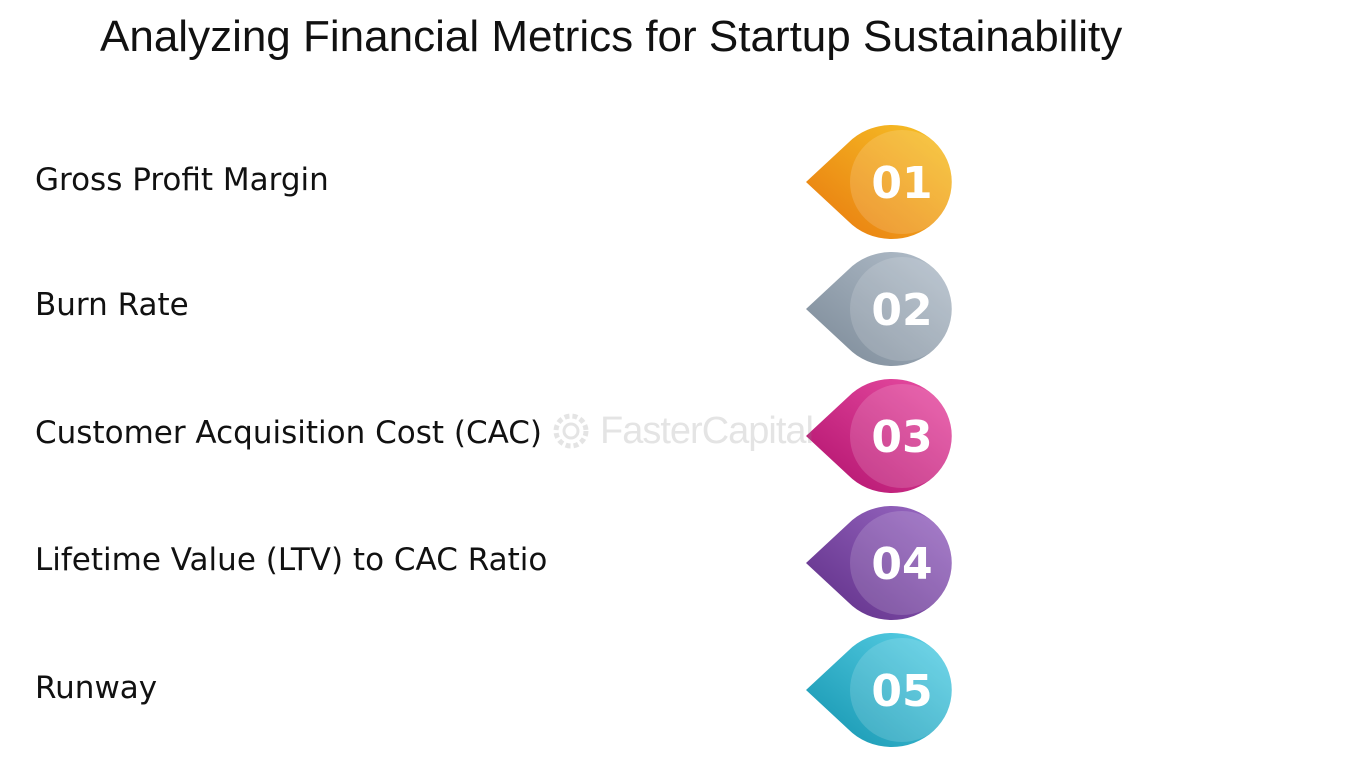  Describe the element at coordinates (288, 433) in the screenshot. I see `metric-label-3: Customer Acquisition Cost (CAC)` at that location.